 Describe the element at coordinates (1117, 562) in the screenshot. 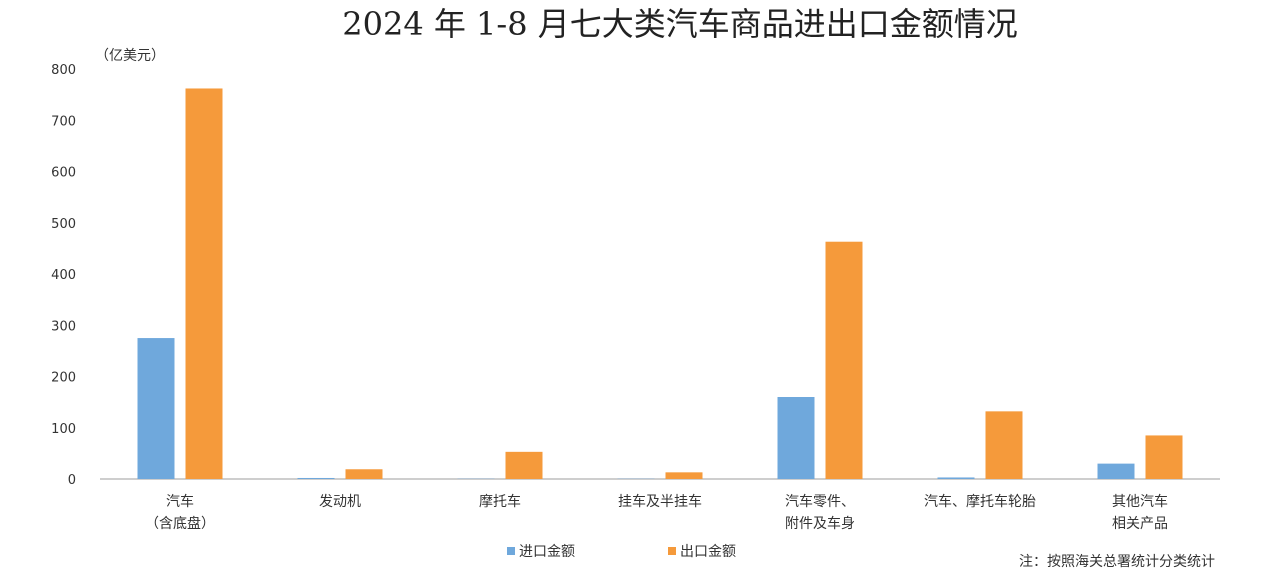

I see `source-note: 注：按照海关总署统计分类统计` at that location.